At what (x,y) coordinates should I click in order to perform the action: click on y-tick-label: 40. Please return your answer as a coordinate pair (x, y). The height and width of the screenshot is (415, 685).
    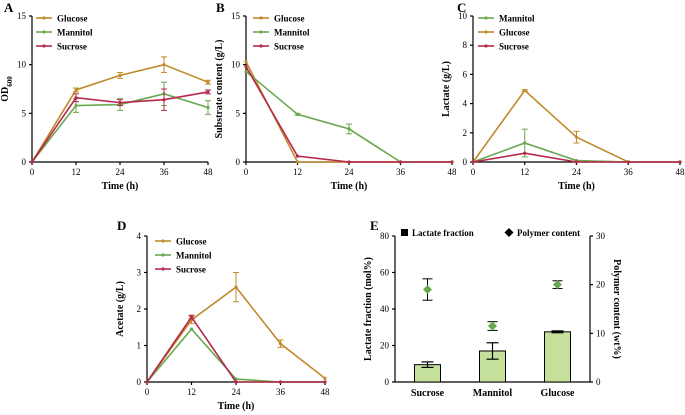
    Looking at the image, I should click on (385, 309).